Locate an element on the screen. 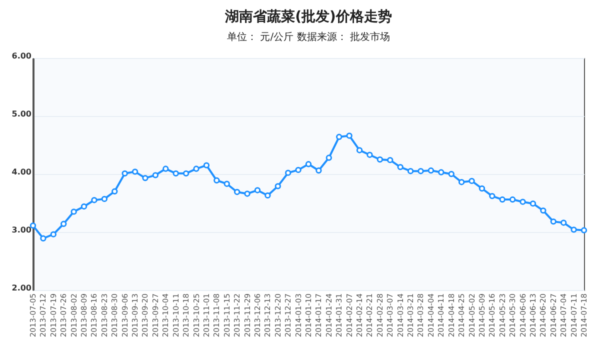  y-tick-label: 4.00 is located at coordinates (22, 172).